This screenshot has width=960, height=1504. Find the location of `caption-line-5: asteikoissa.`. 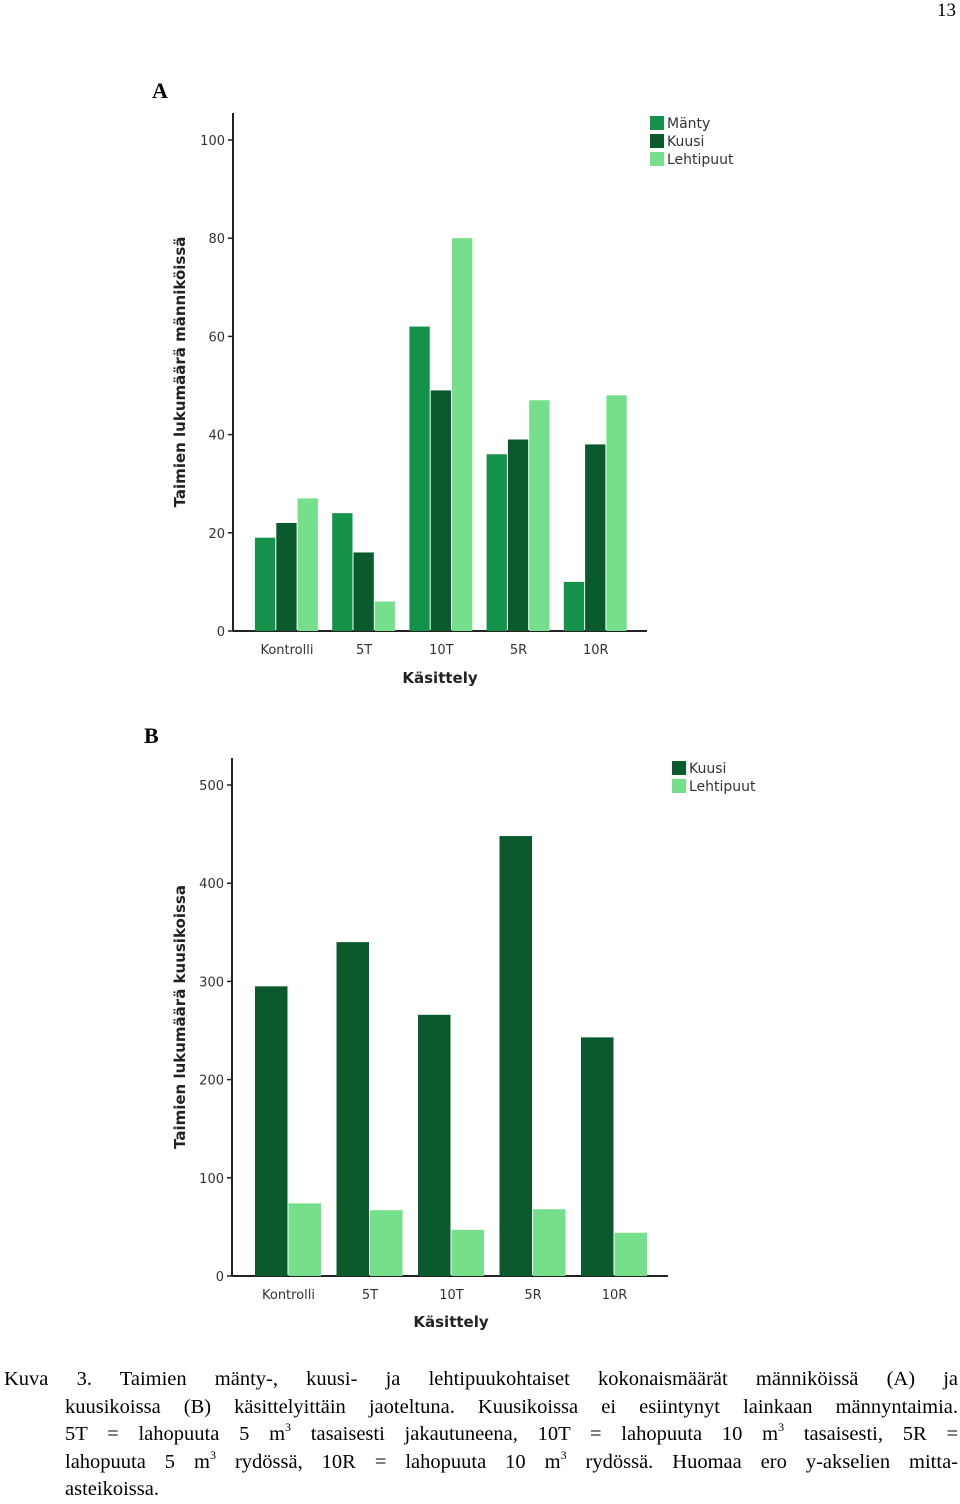

caption-line-5: asteikoissa. is located at coordinates (112, 1489).